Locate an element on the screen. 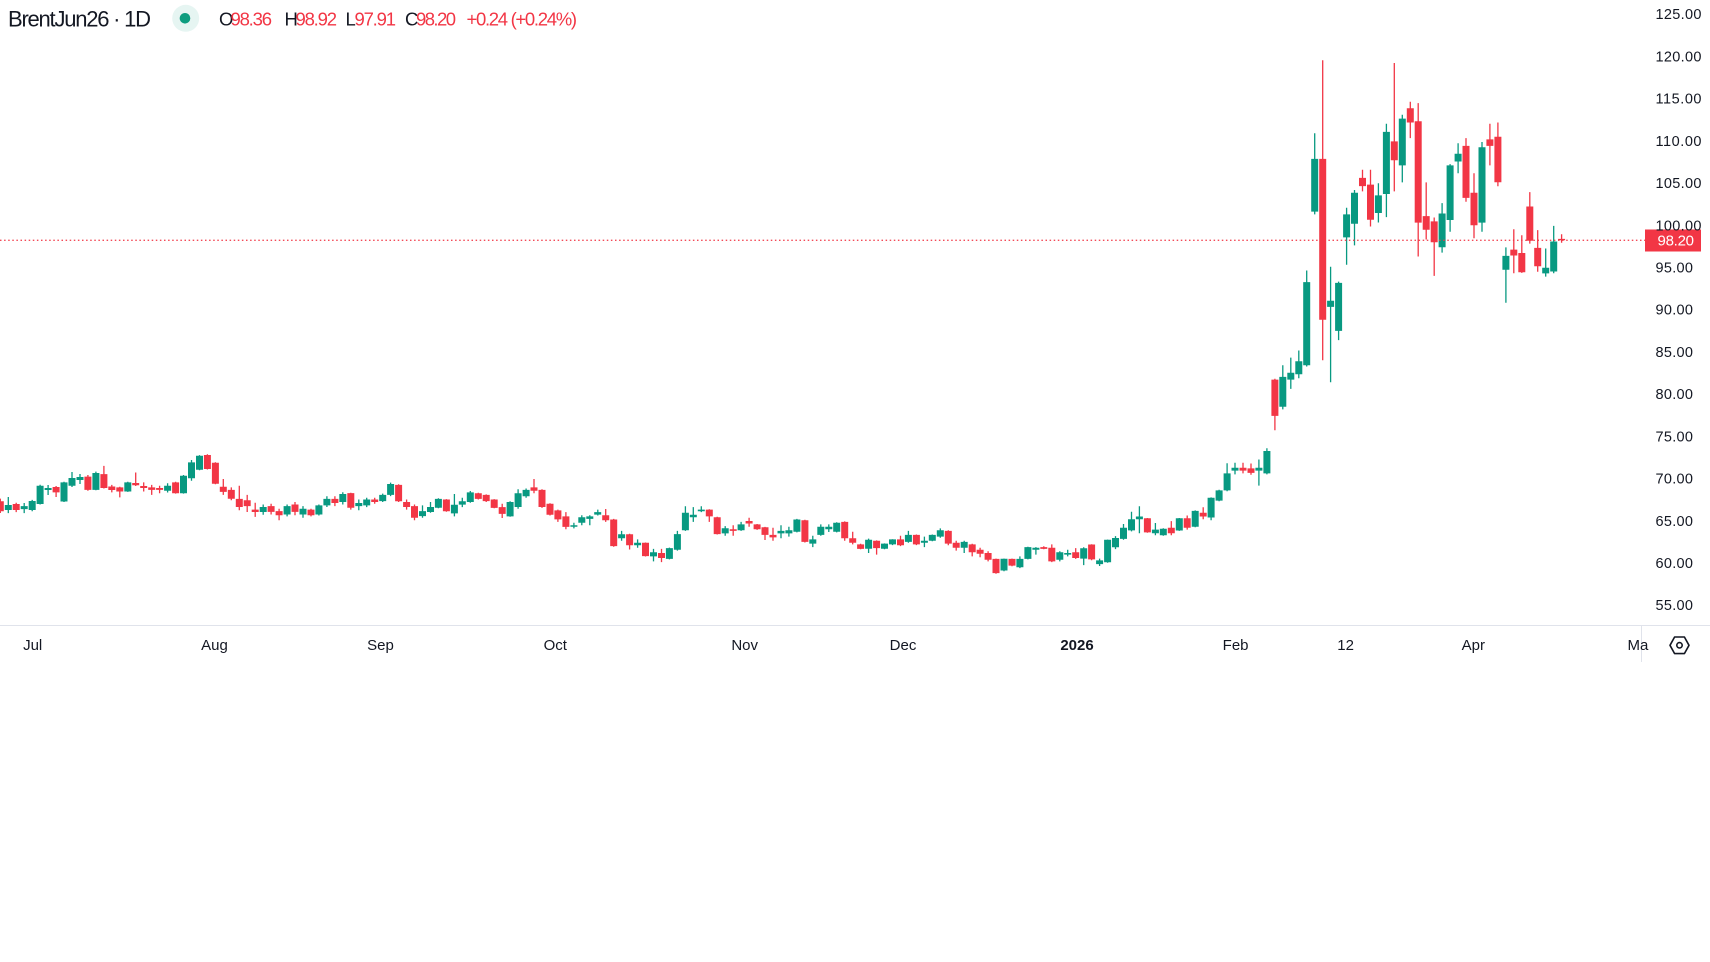 The height and width of the screenshot is (962, 1710). svg-text: Oct is located at coordinates (556, 645).